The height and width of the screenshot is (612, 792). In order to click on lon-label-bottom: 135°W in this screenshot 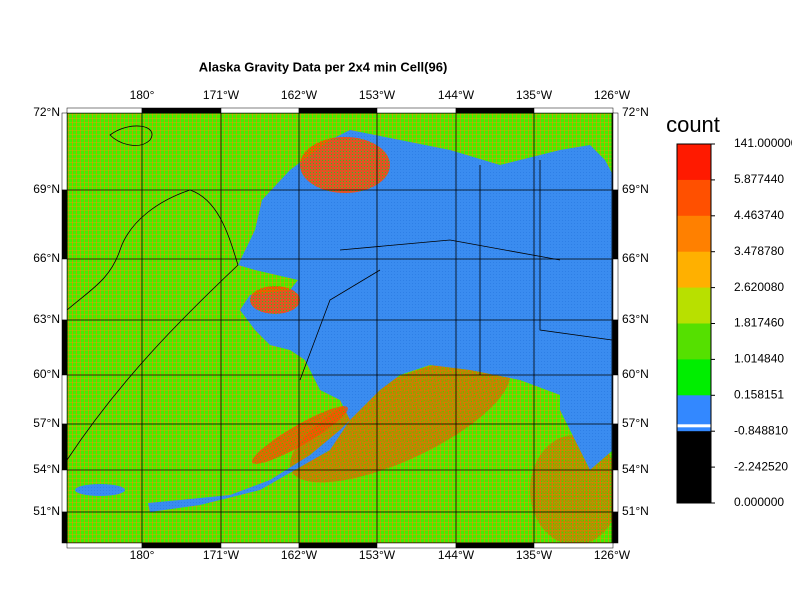, I will do `click(534, 555)`.